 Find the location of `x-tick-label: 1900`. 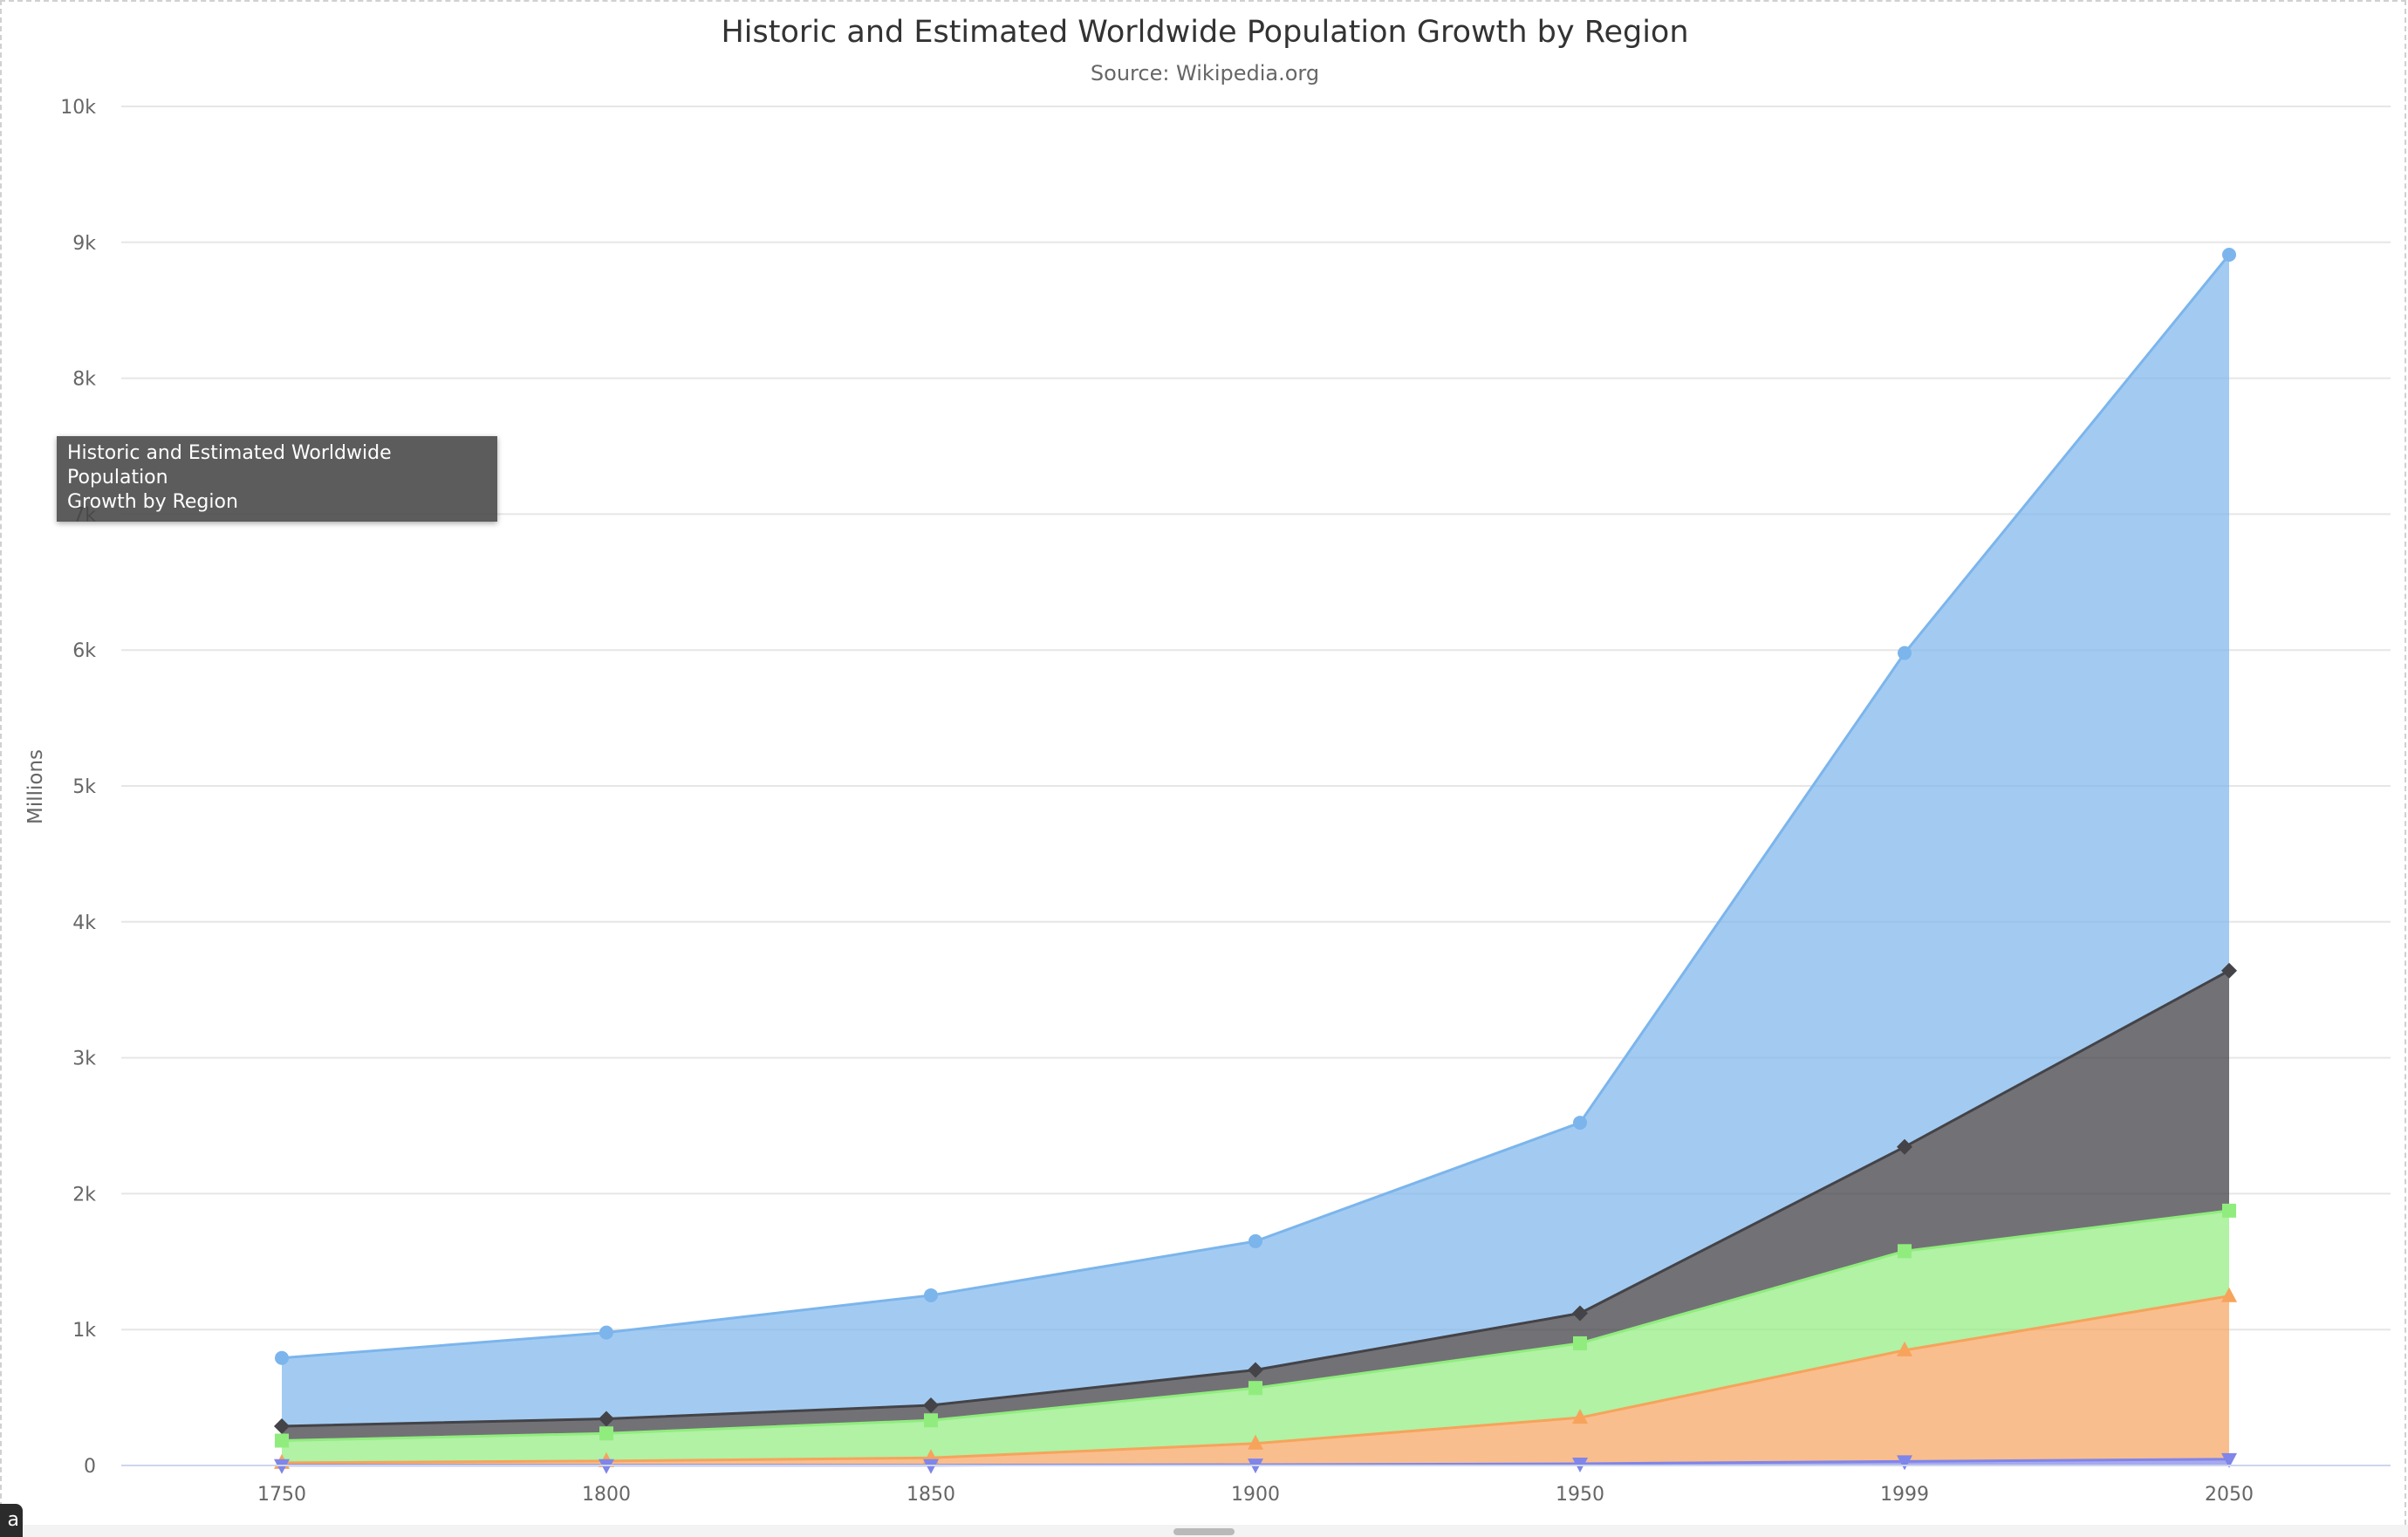

x-tick-label: 1900 is located at coordinates (1256, 1495).